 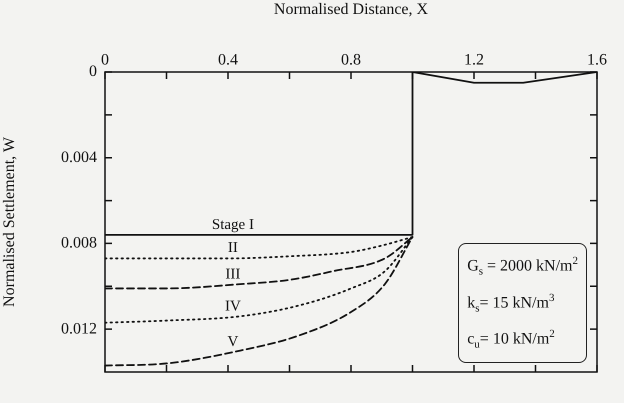 What do you see at coordinates (93, 71) in the screenshot?
I see `y-tick-label: 0` at bounding box center [93, 71].